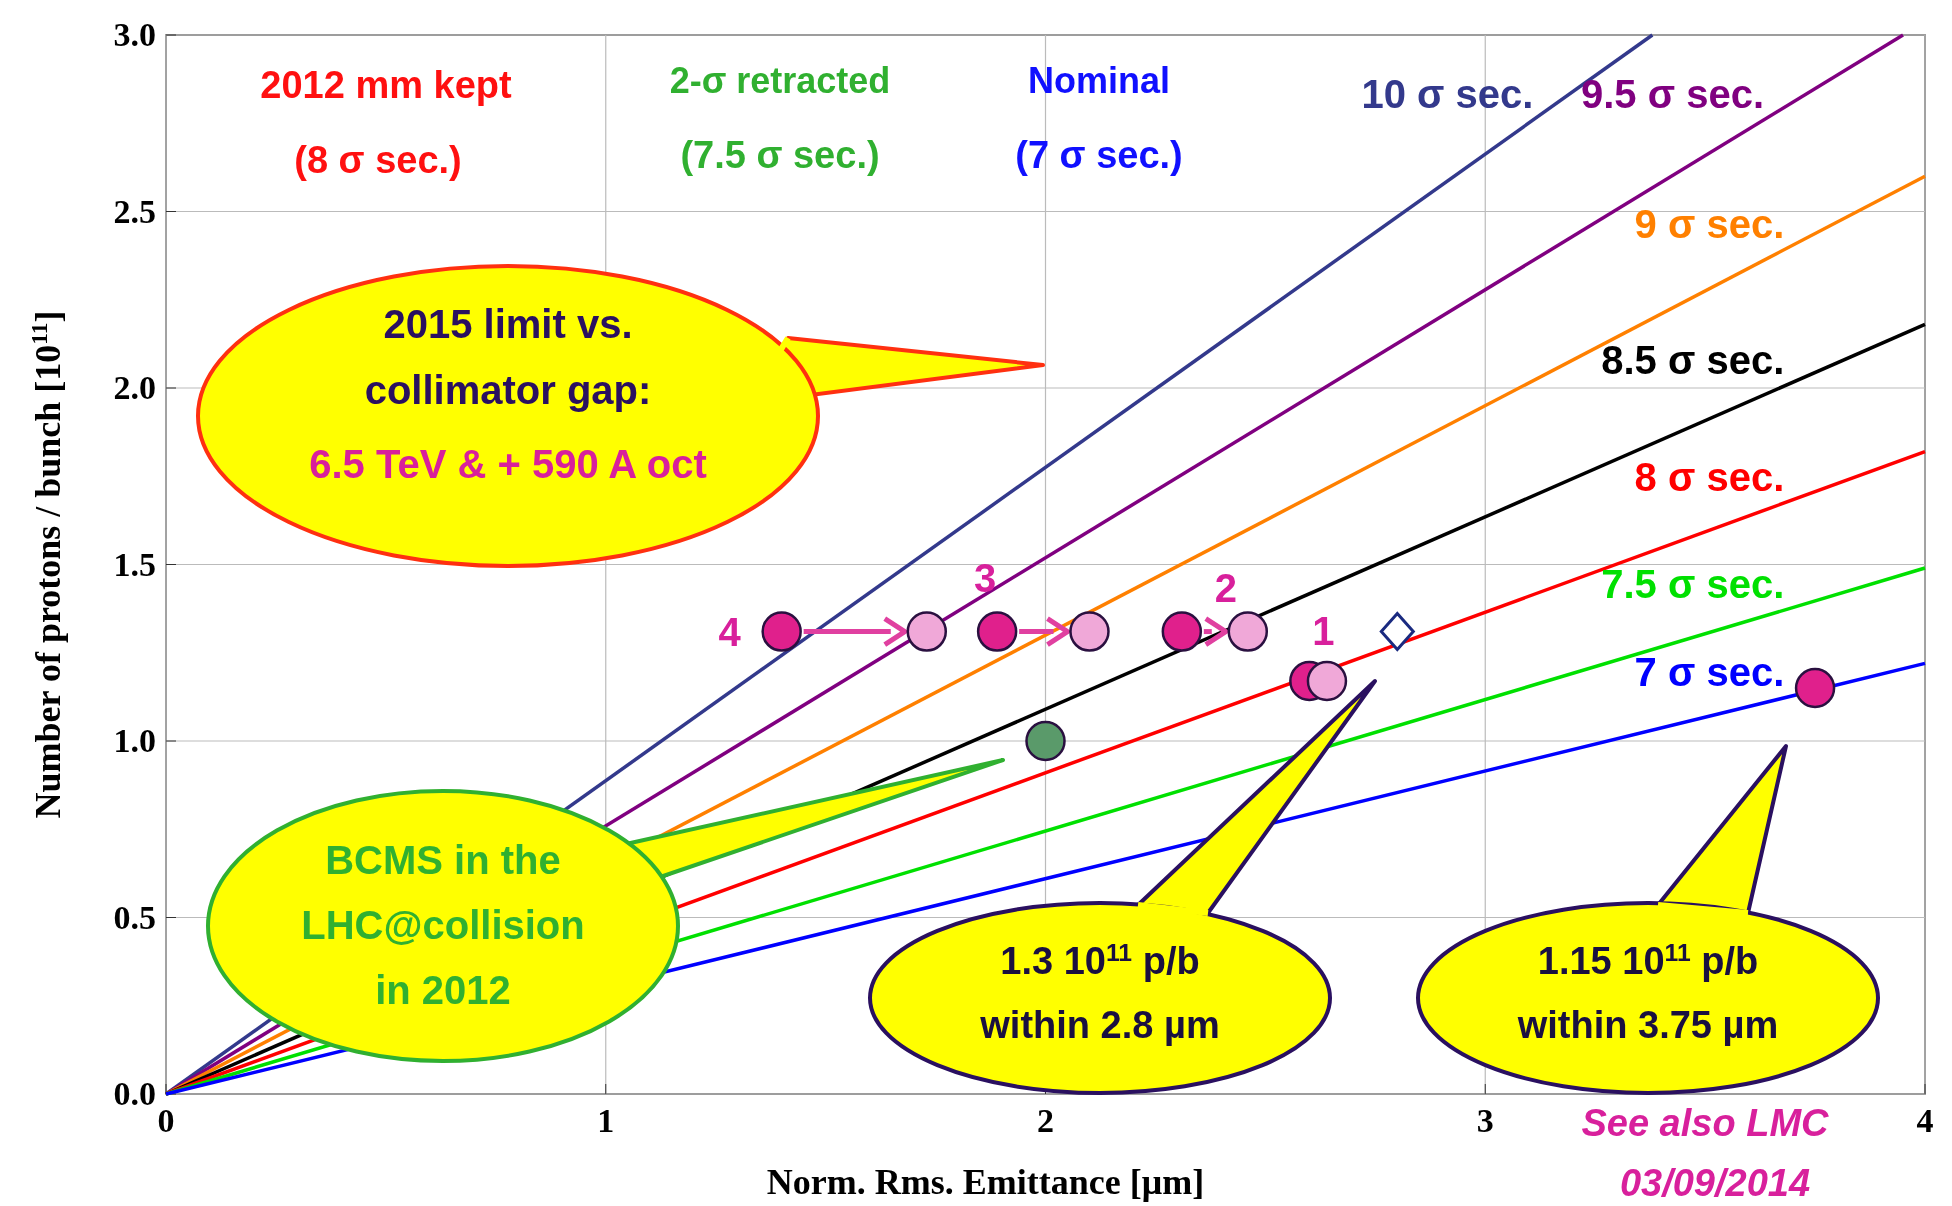 The image size is (1952, 1206). Describe the element at coordinates (1099, 1025) in the screenshot. I see `annotation: within 2.8 µm` at that location.